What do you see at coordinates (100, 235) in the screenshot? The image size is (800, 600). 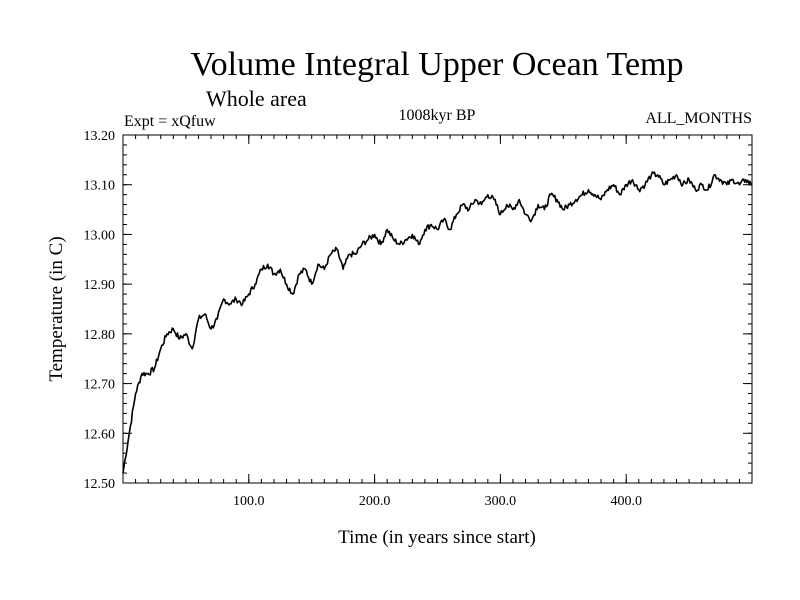 I see `y-tick-label: 13.00` at bounding box center [100, 235].